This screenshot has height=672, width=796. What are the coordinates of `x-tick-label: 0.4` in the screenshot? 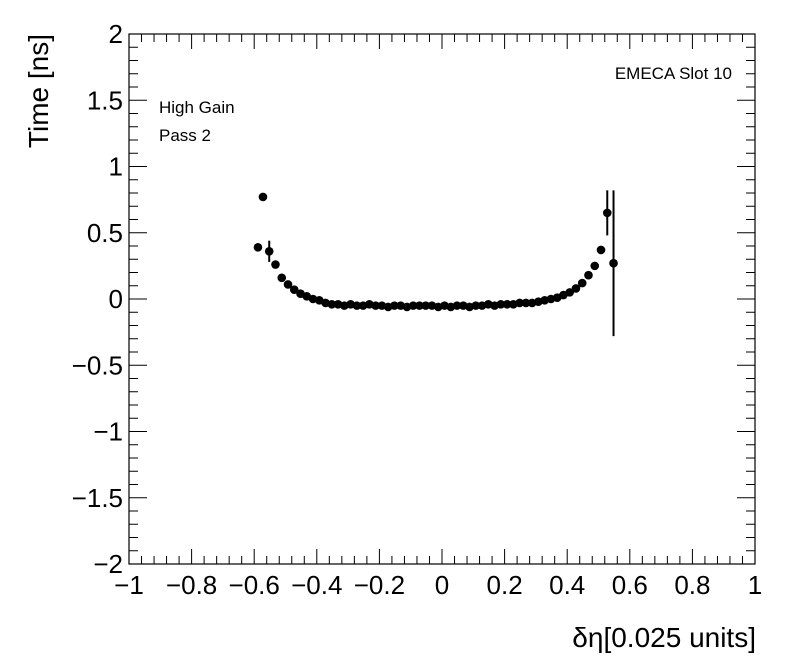 It's located at (567, 585).